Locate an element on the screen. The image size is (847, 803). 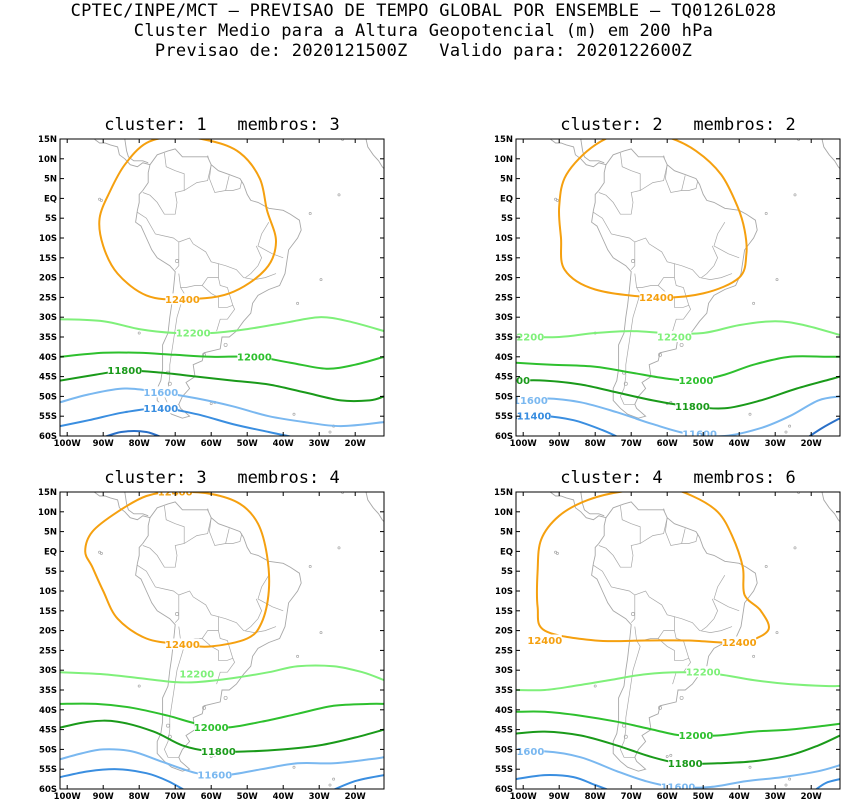
lon-axis: 100W 90W 80W 70W 60W 50W 40W 30W 20W is located at coordinates (210, 647).